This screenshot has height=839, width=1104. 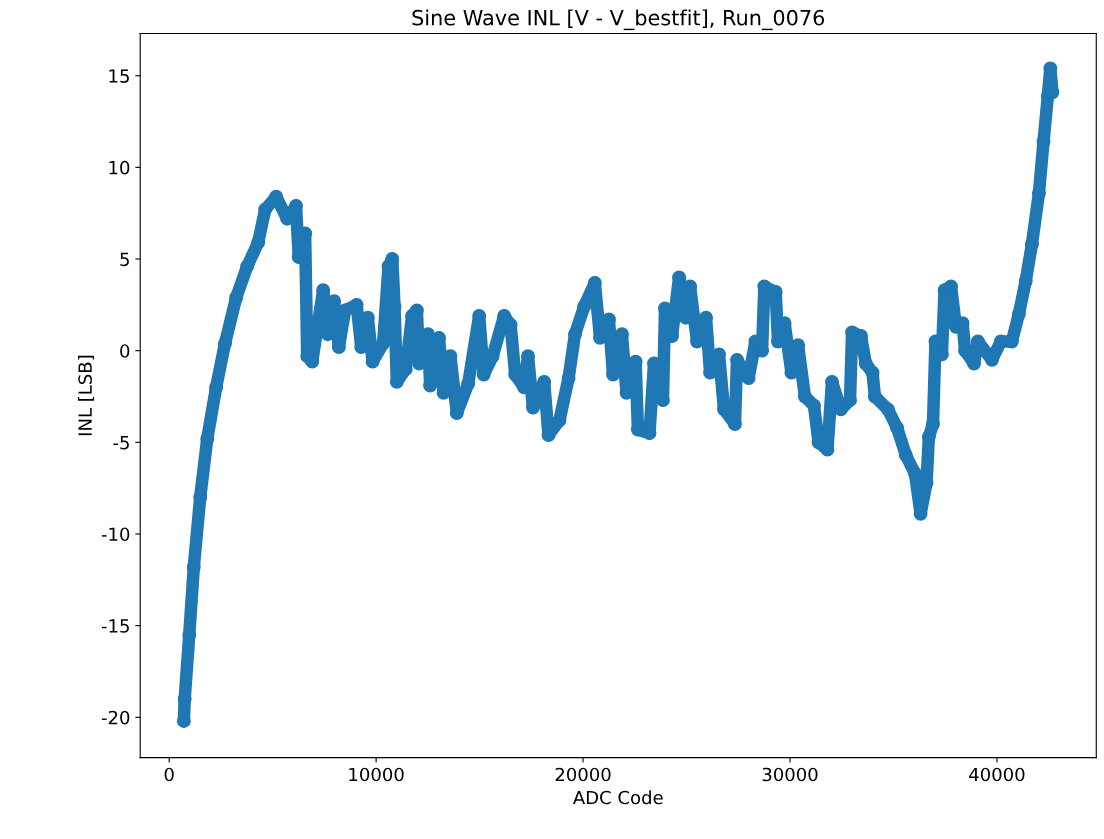 I want to click on x-tick-label: 40000, so click(x=997, y=774).